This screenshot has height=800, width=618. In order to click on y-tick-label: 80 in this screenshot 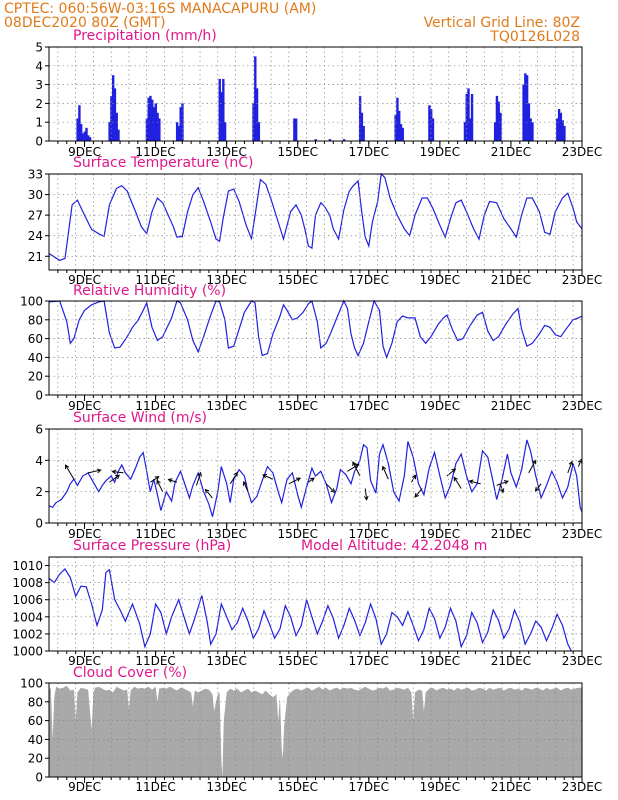, I will do `click(35, 320)`.